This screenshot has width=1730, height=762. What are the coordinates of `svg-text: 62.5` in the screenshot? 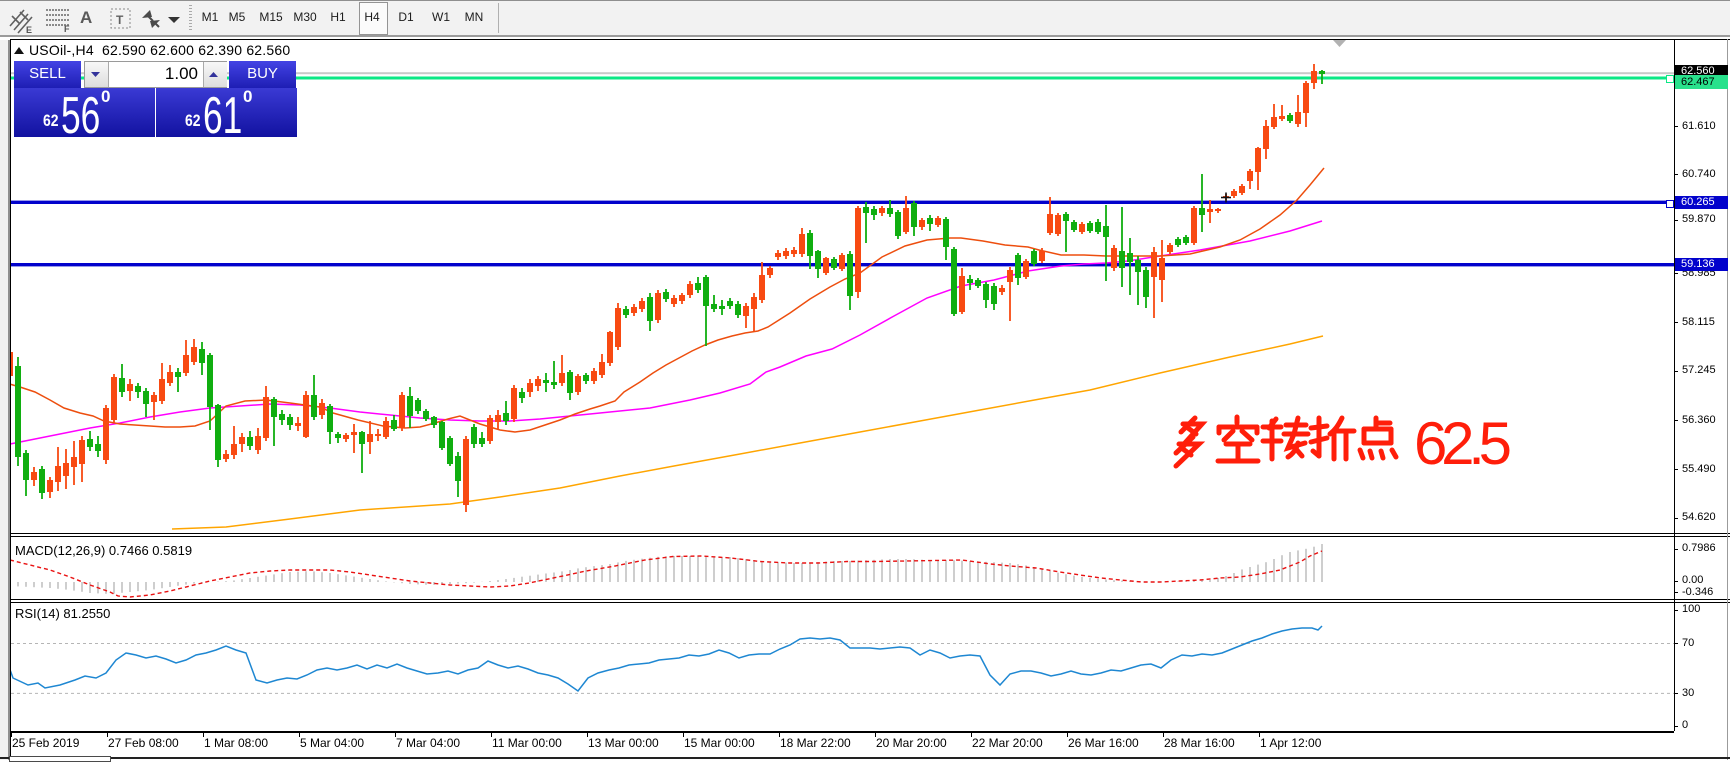 It's located at (1463, 443).